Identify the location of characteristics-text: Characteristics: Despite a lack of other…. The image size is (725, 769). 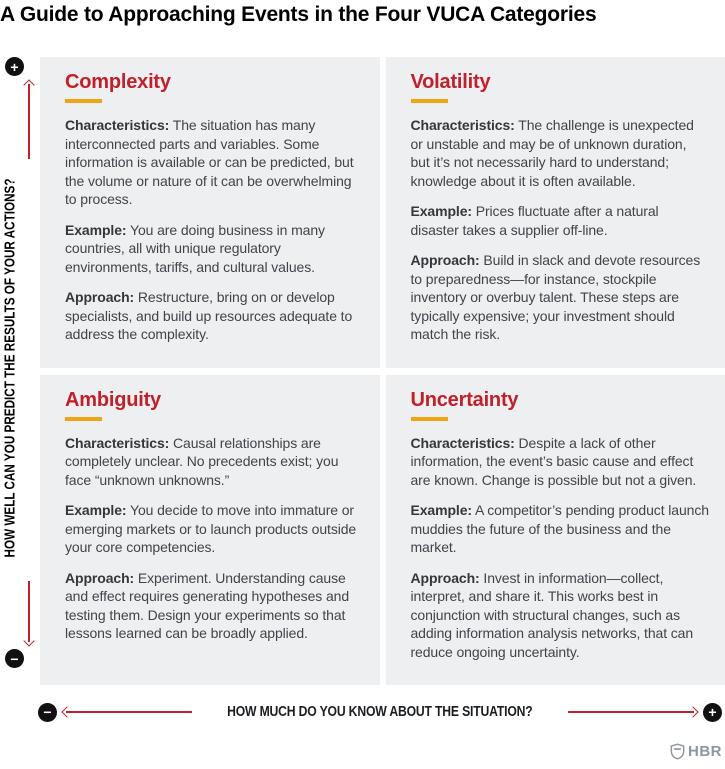
(553, 461).